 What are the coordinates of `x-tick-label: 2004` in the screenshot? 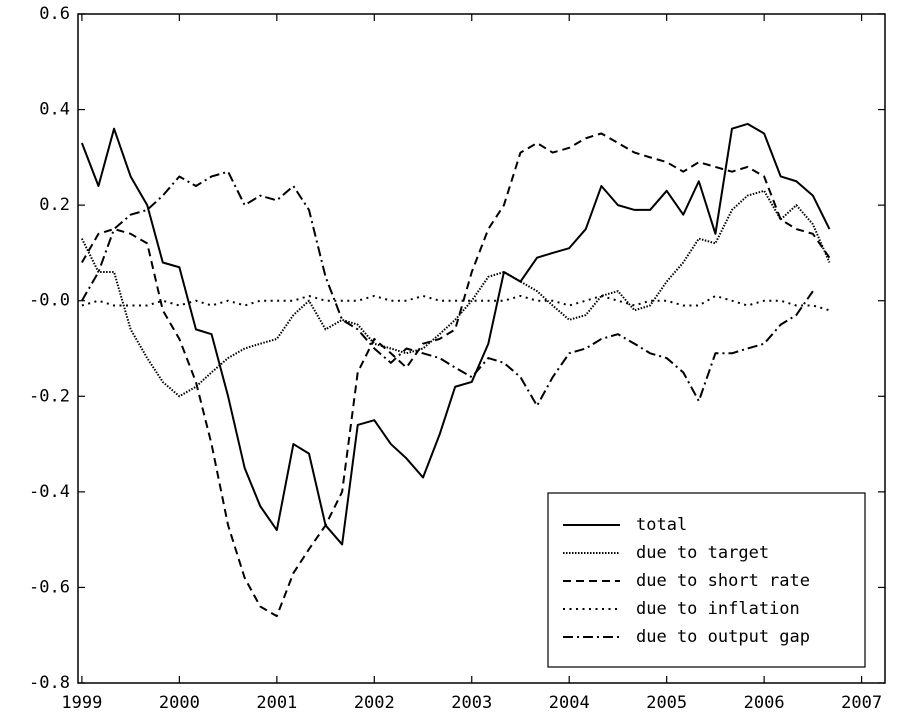 It's located at (569, 703).